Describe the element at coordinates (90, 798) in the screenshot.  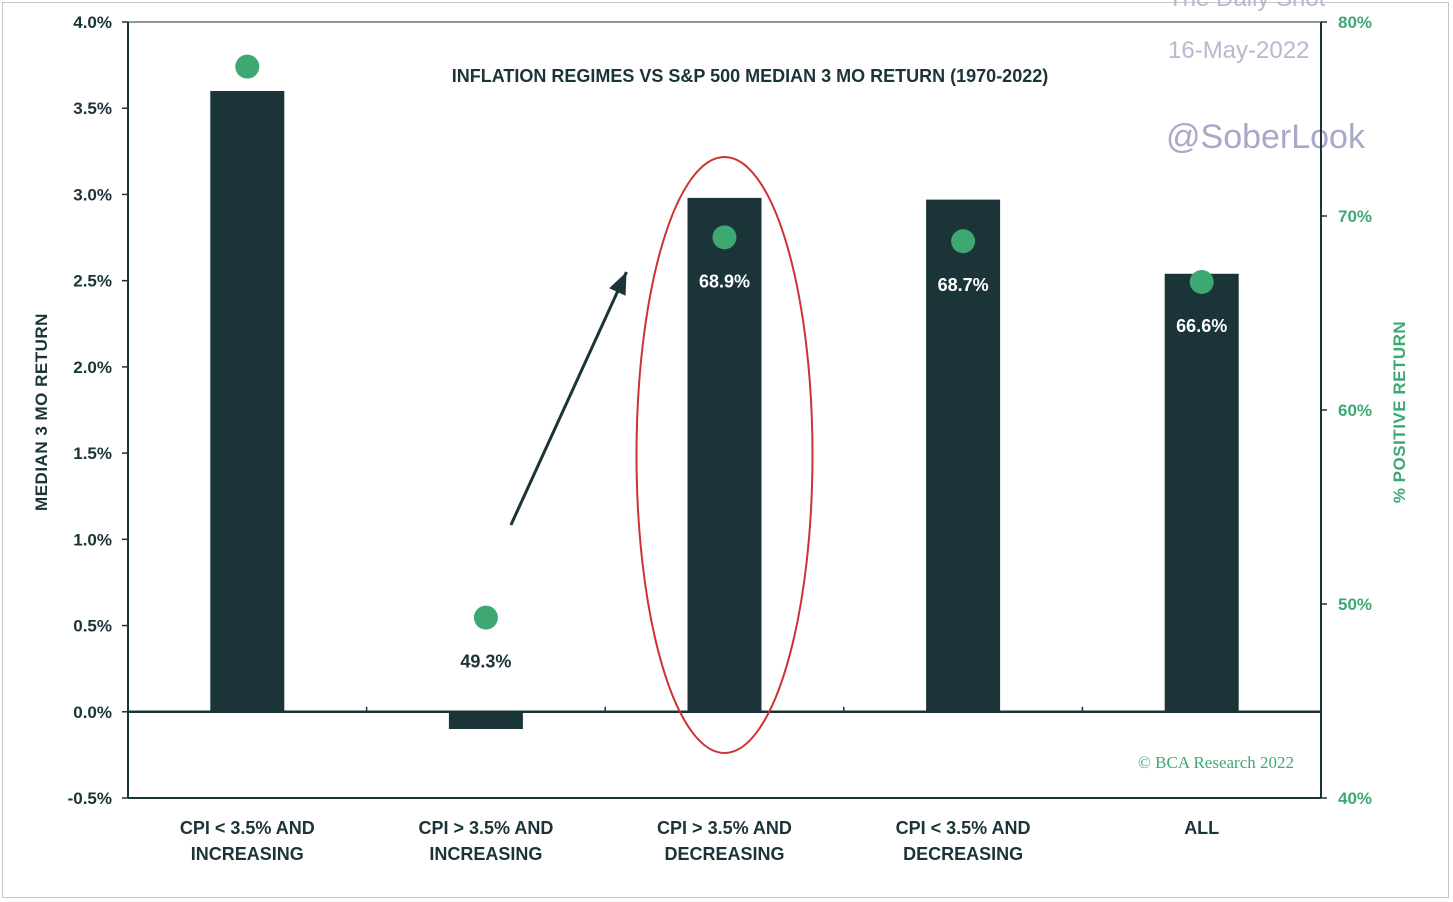
I see `left-tick-label: -0.5%` at that location.